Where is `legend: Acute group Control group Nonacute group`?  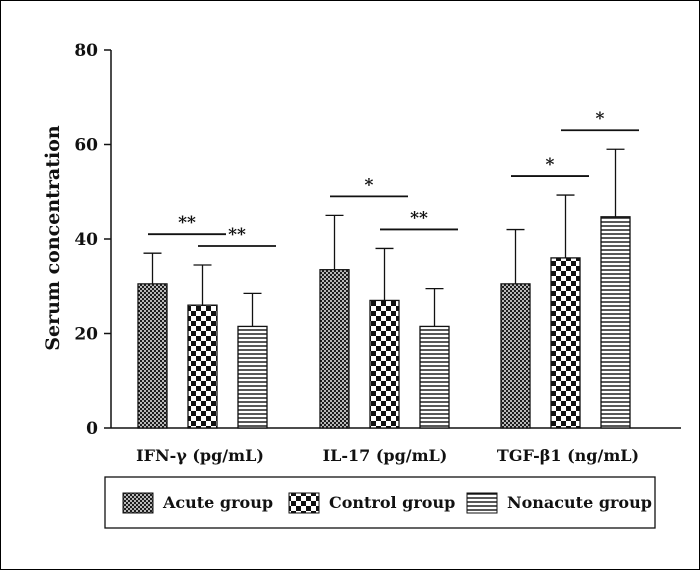
legend: Acute group Control group Nonacute group is located at coordinates (380, 502).